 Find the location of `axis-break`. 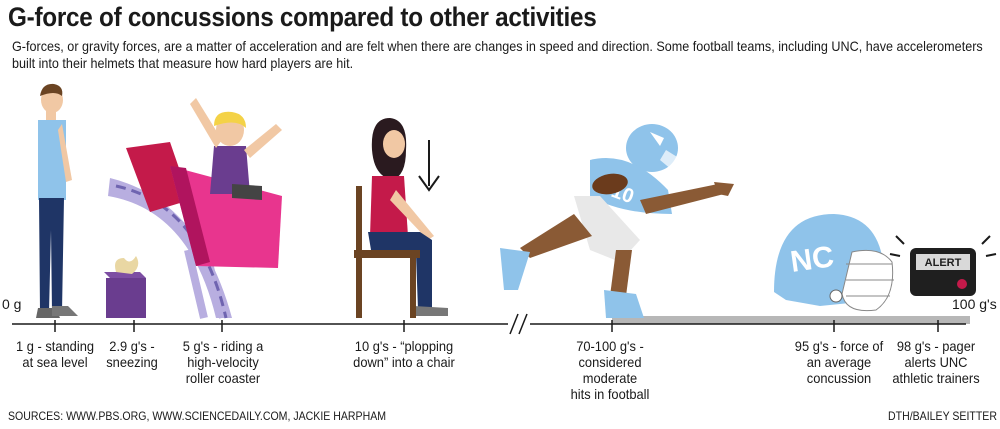

axis-break is located at coordinates (519, 324).